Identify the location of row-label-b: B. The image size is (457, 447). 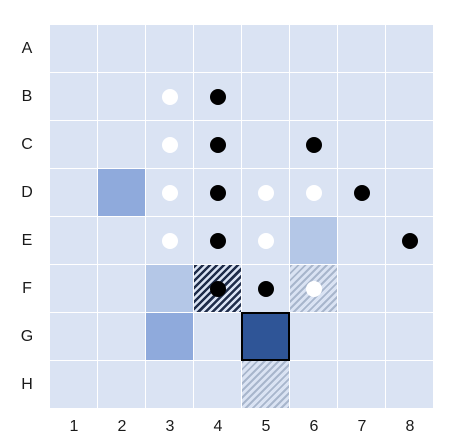
(27, 96).